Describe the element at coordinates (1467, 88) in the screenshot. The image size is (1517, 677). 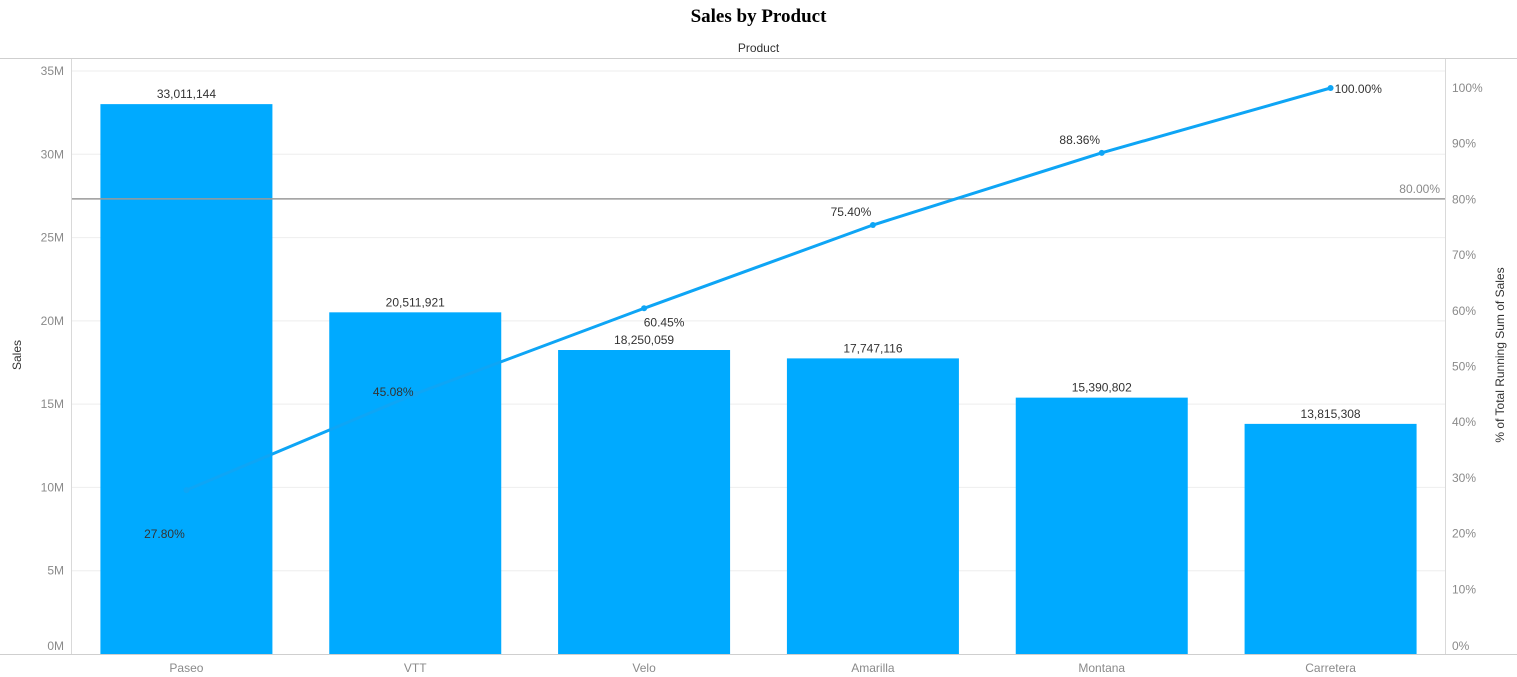
I see `y2-tick-label: 100%` at that location.